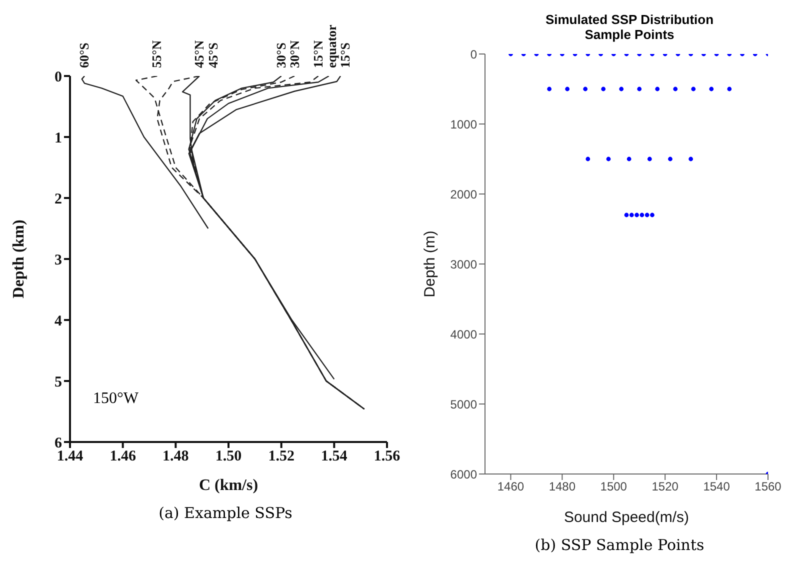  I want to click on y-tick-label: 1, so click(58, 138).